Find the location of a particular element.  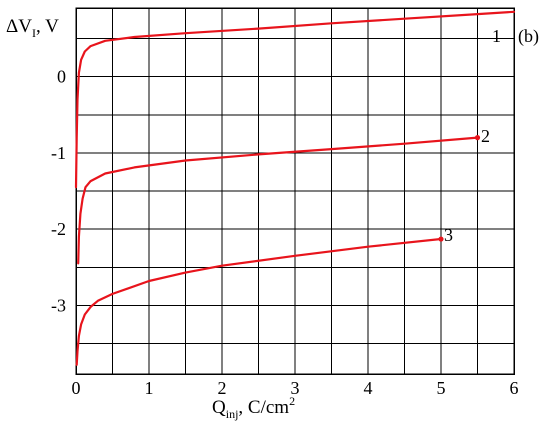

y-tick-label: 0 is located at coordinates (61, 77).